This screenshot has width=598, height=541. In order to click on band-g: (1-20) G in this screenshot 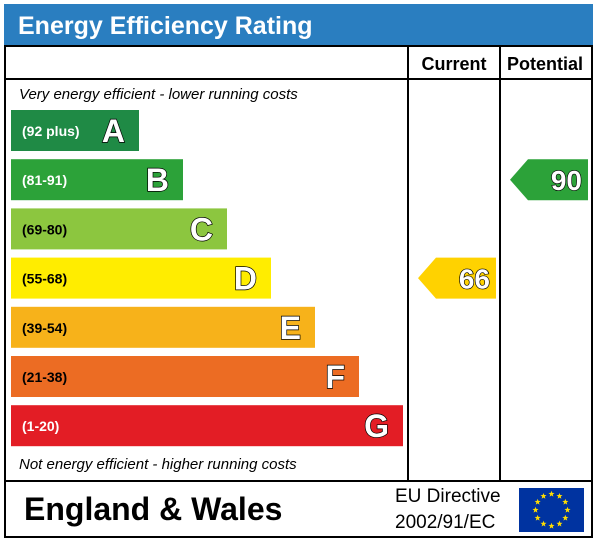, I will do `click(207, 426)`.